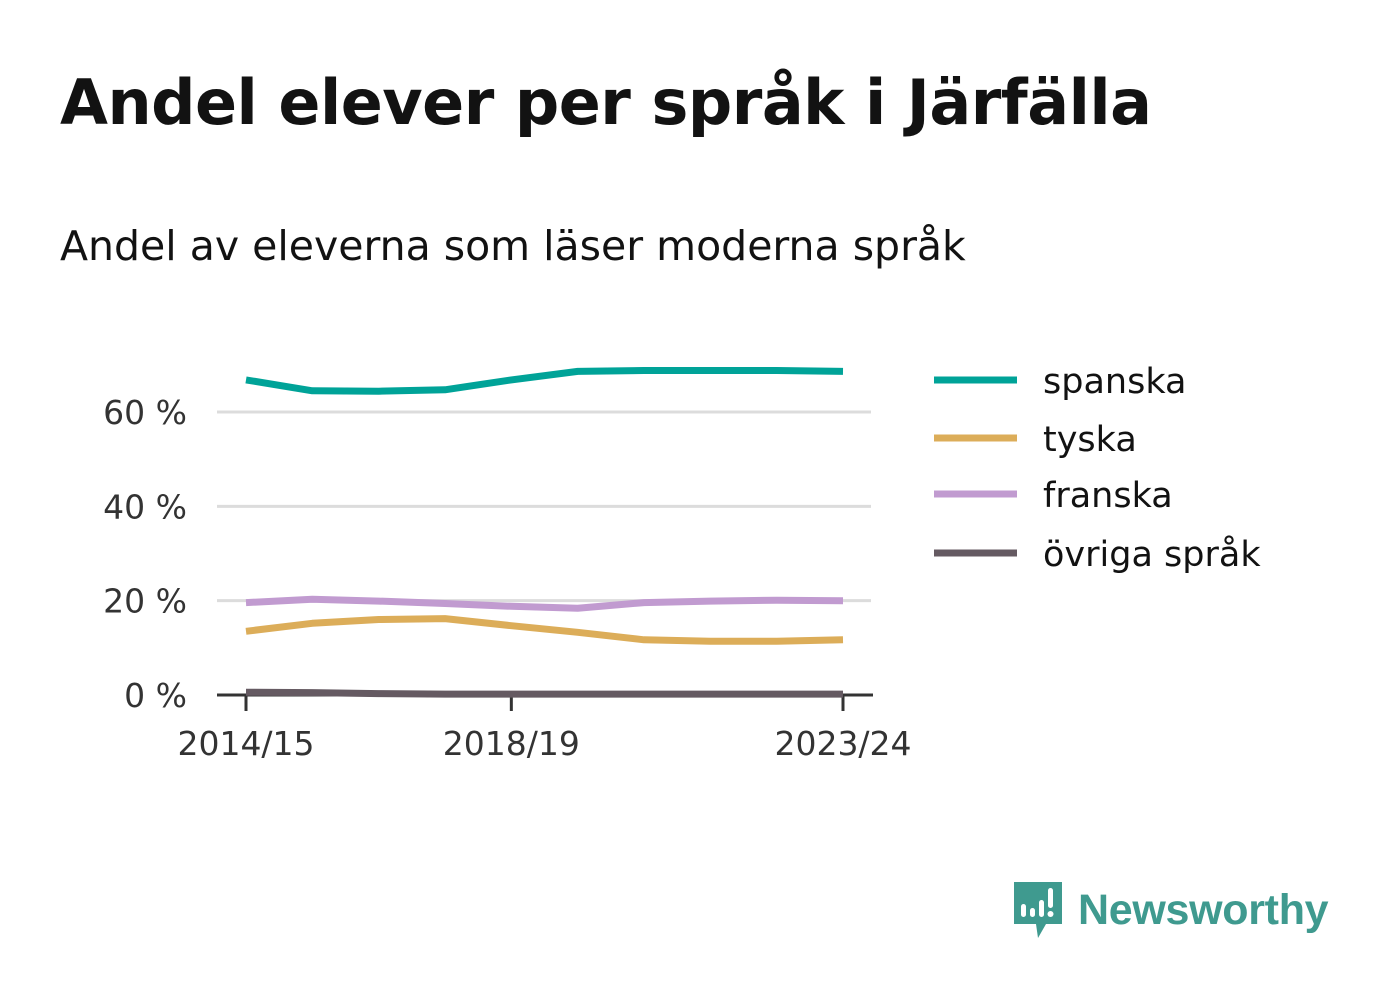  I want to click on gridlines, so click(544, 506).